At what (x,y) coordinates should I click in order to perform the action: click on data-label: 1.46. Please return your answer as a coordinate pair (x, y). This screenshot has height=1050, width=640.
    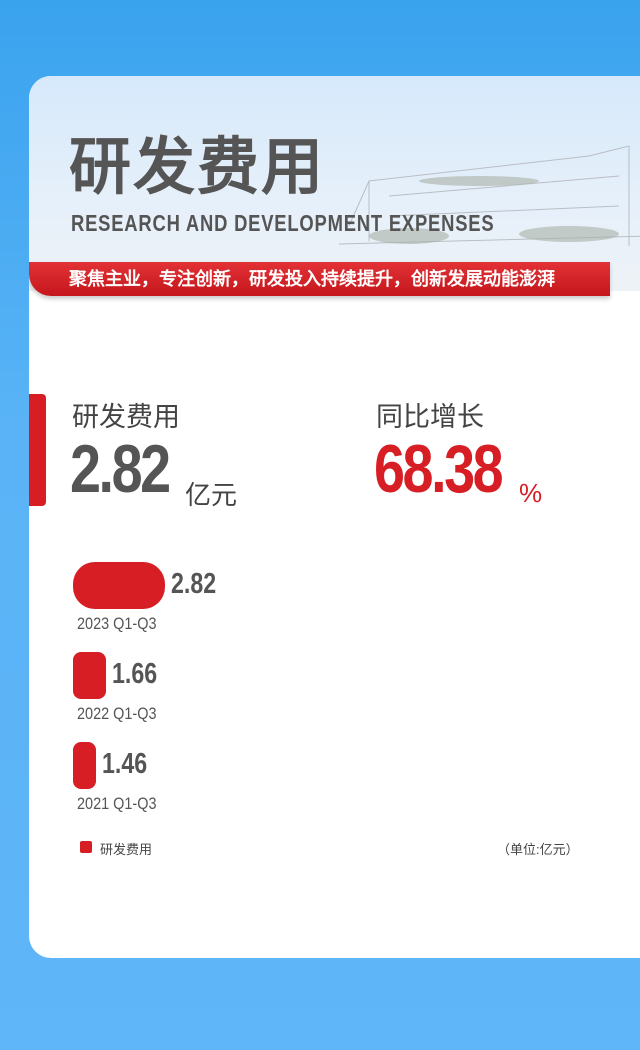
    Looking at the image, I should click on (125, 764).